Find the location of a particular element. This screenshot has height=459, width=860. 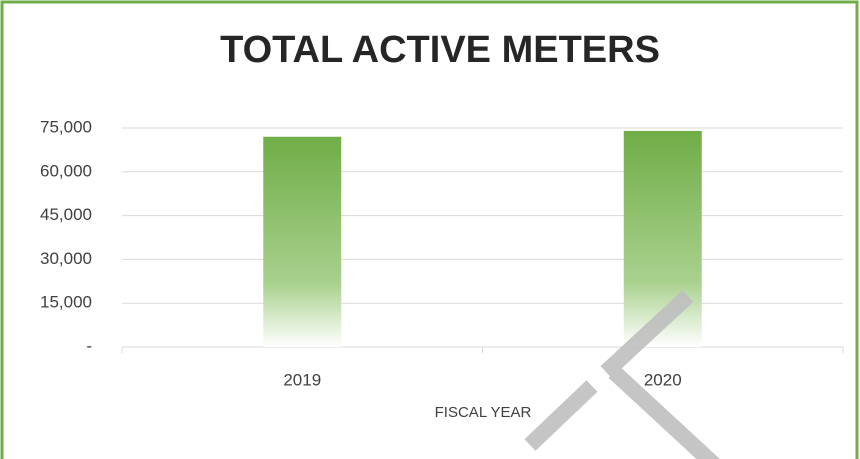

bar is located at coordinates (302, 241).